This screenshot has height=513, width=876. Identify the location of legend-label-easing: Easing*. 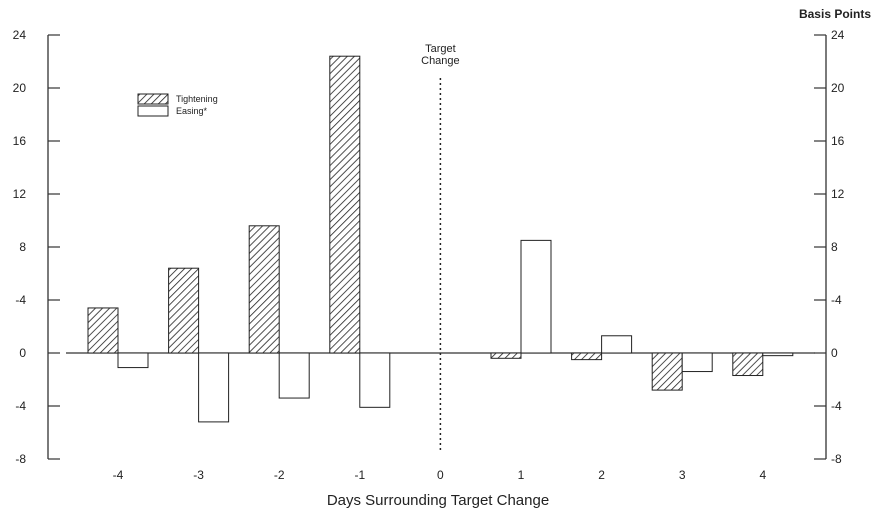
(192, 111).